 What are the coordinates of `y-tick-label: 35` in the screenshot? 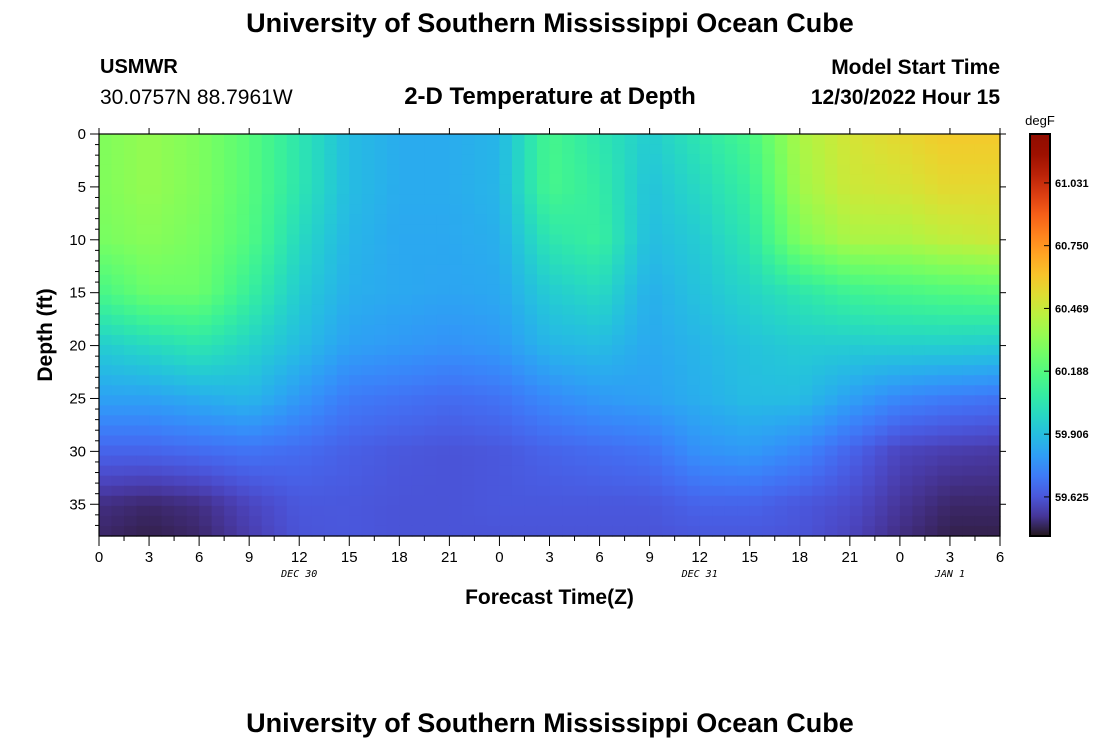 It's located at (77, 504).